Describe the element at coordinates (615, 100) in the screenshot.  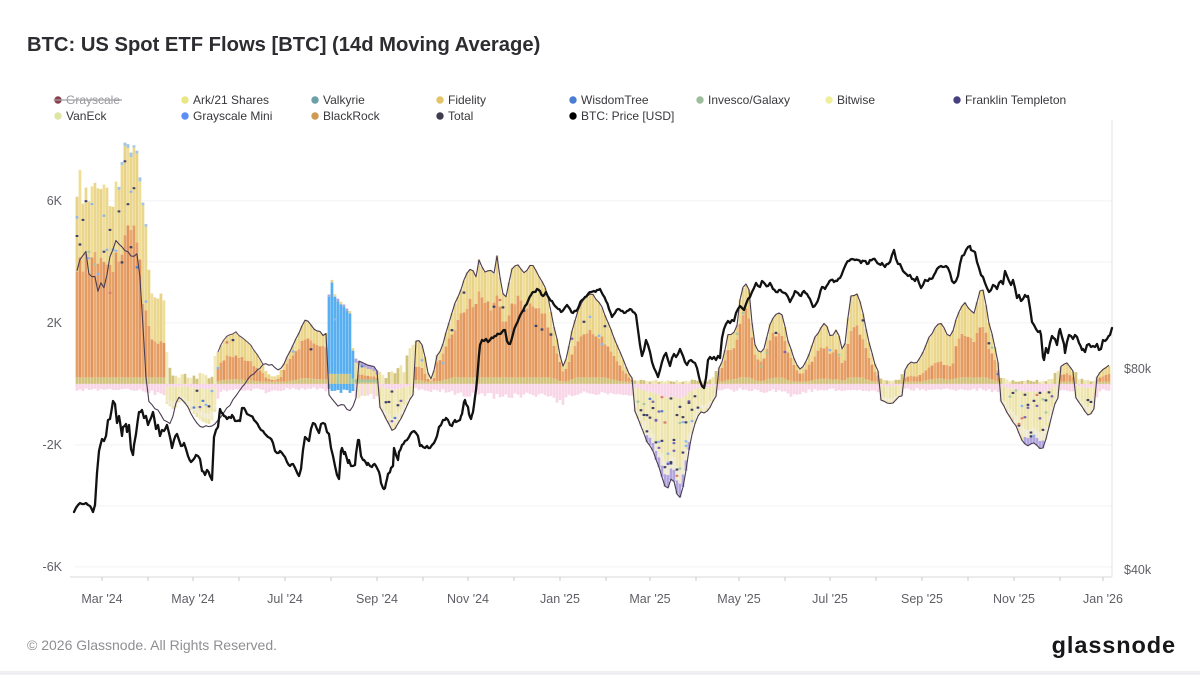
I see `svg-text: WisdomTree` at that location.